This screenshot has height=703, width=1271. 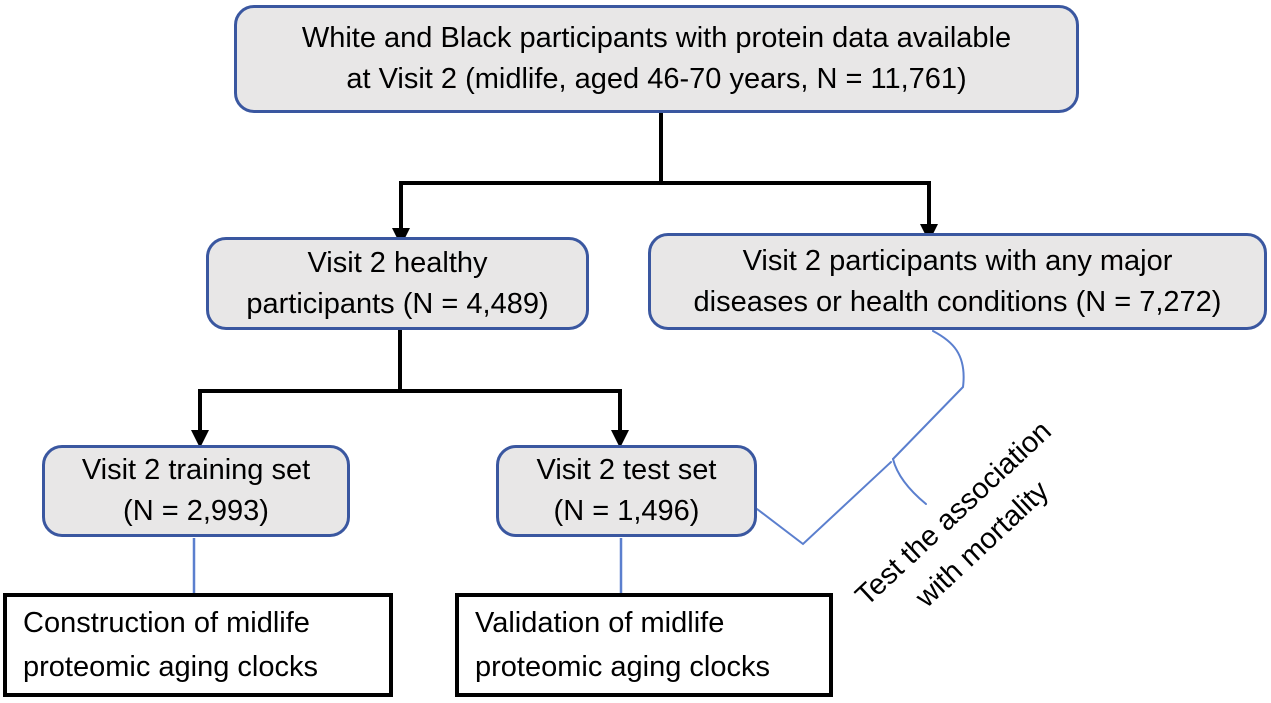 I want to click on flow-arrows-level2, so click(x=410, y=380).